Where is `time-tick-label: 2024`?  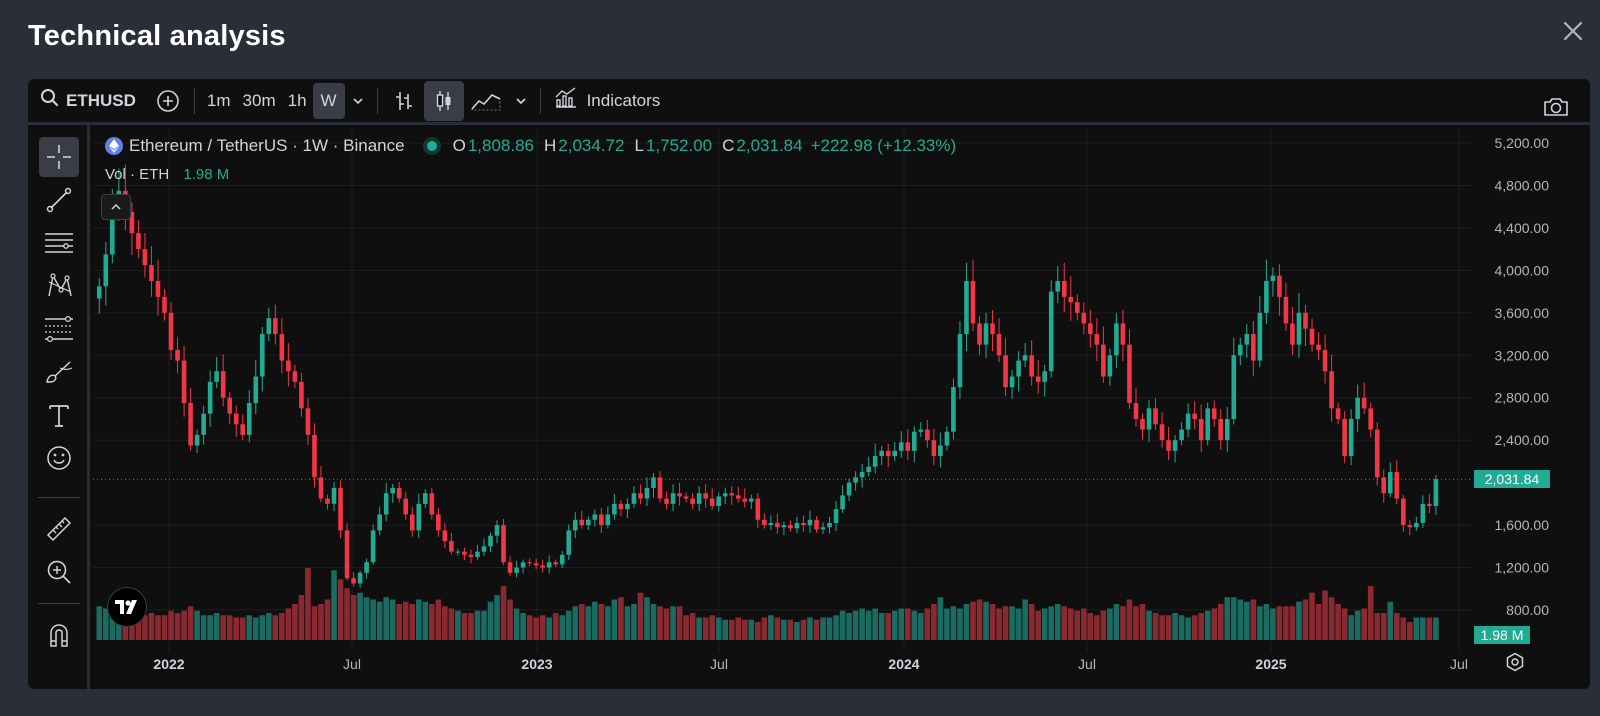 time-tick-label: 2024 is located at coordinates (903, 664).